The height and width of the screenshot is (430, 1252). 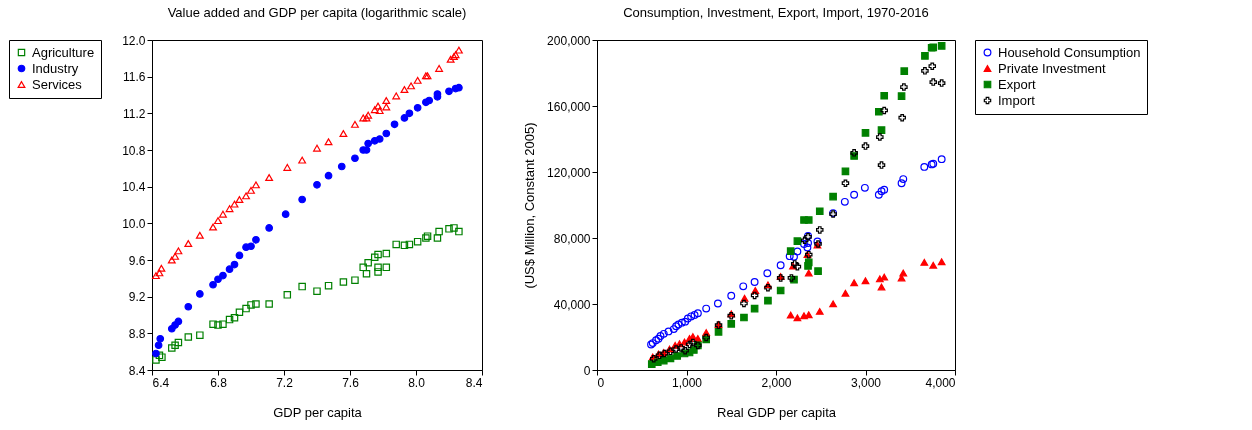 I want to click on y-tick-label: 10.4, so click(x=134, y=187).